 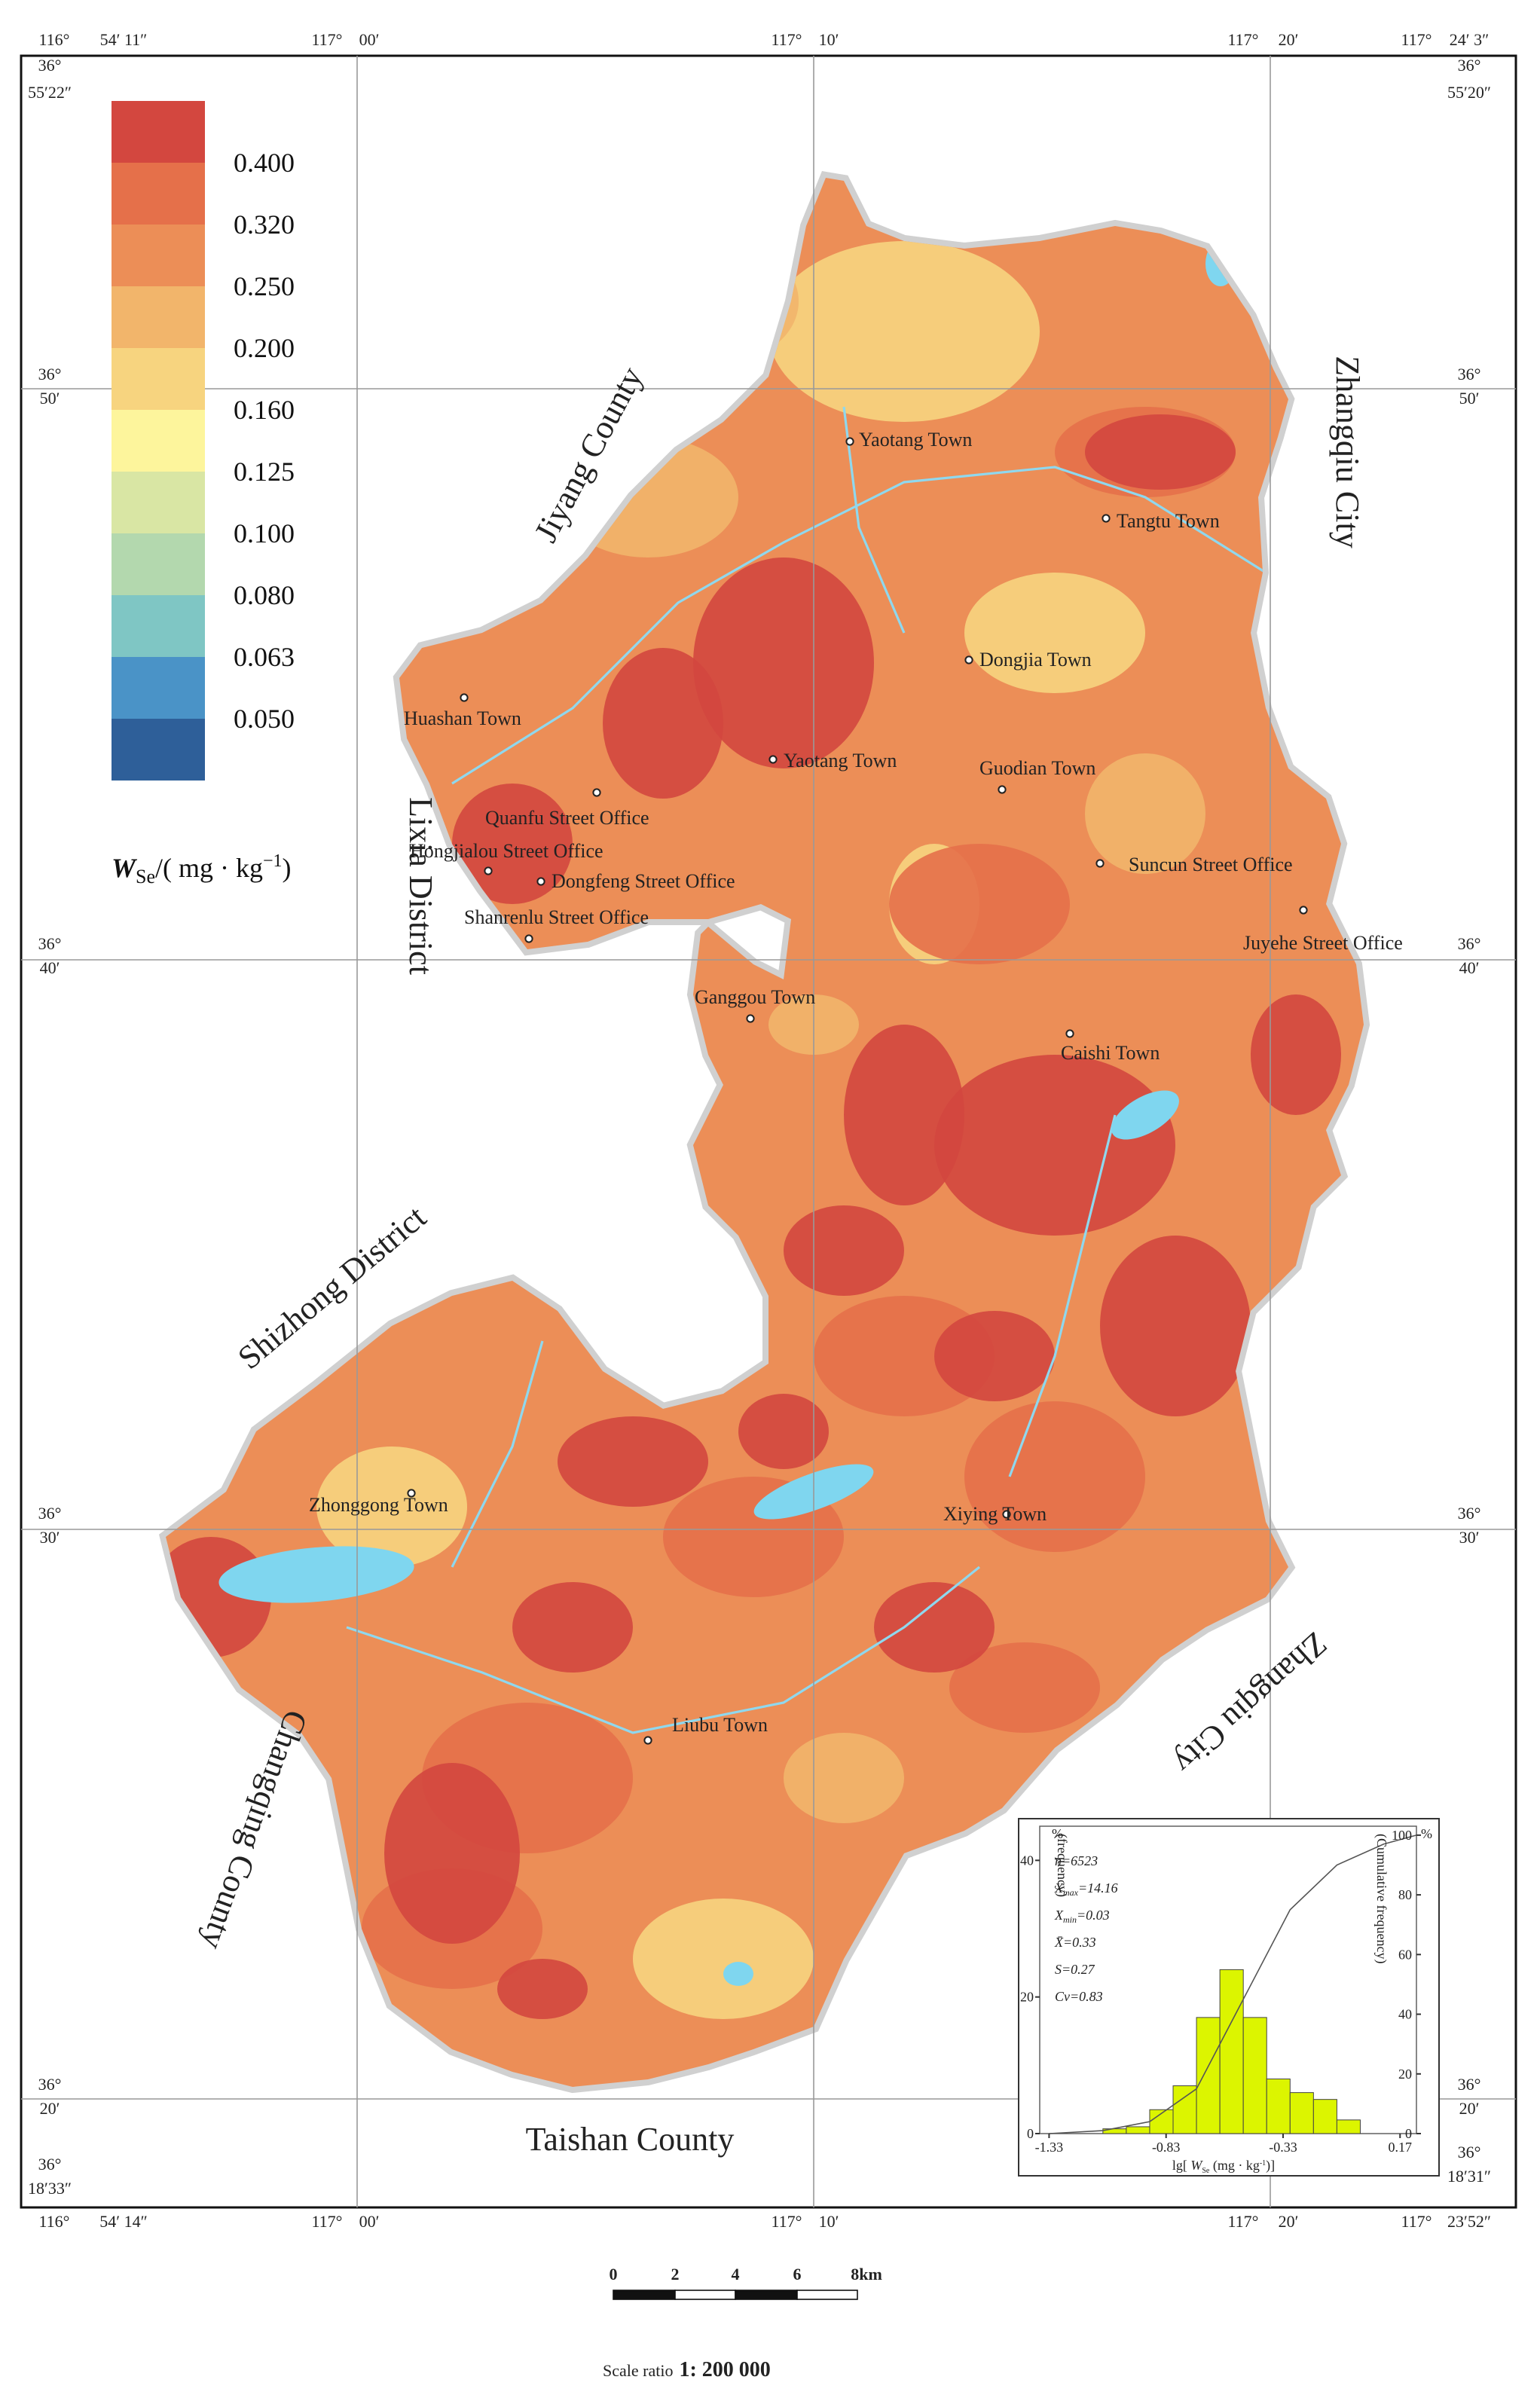 I want to click on y2-tick-label: 0, so click(x=1409, y=2133).